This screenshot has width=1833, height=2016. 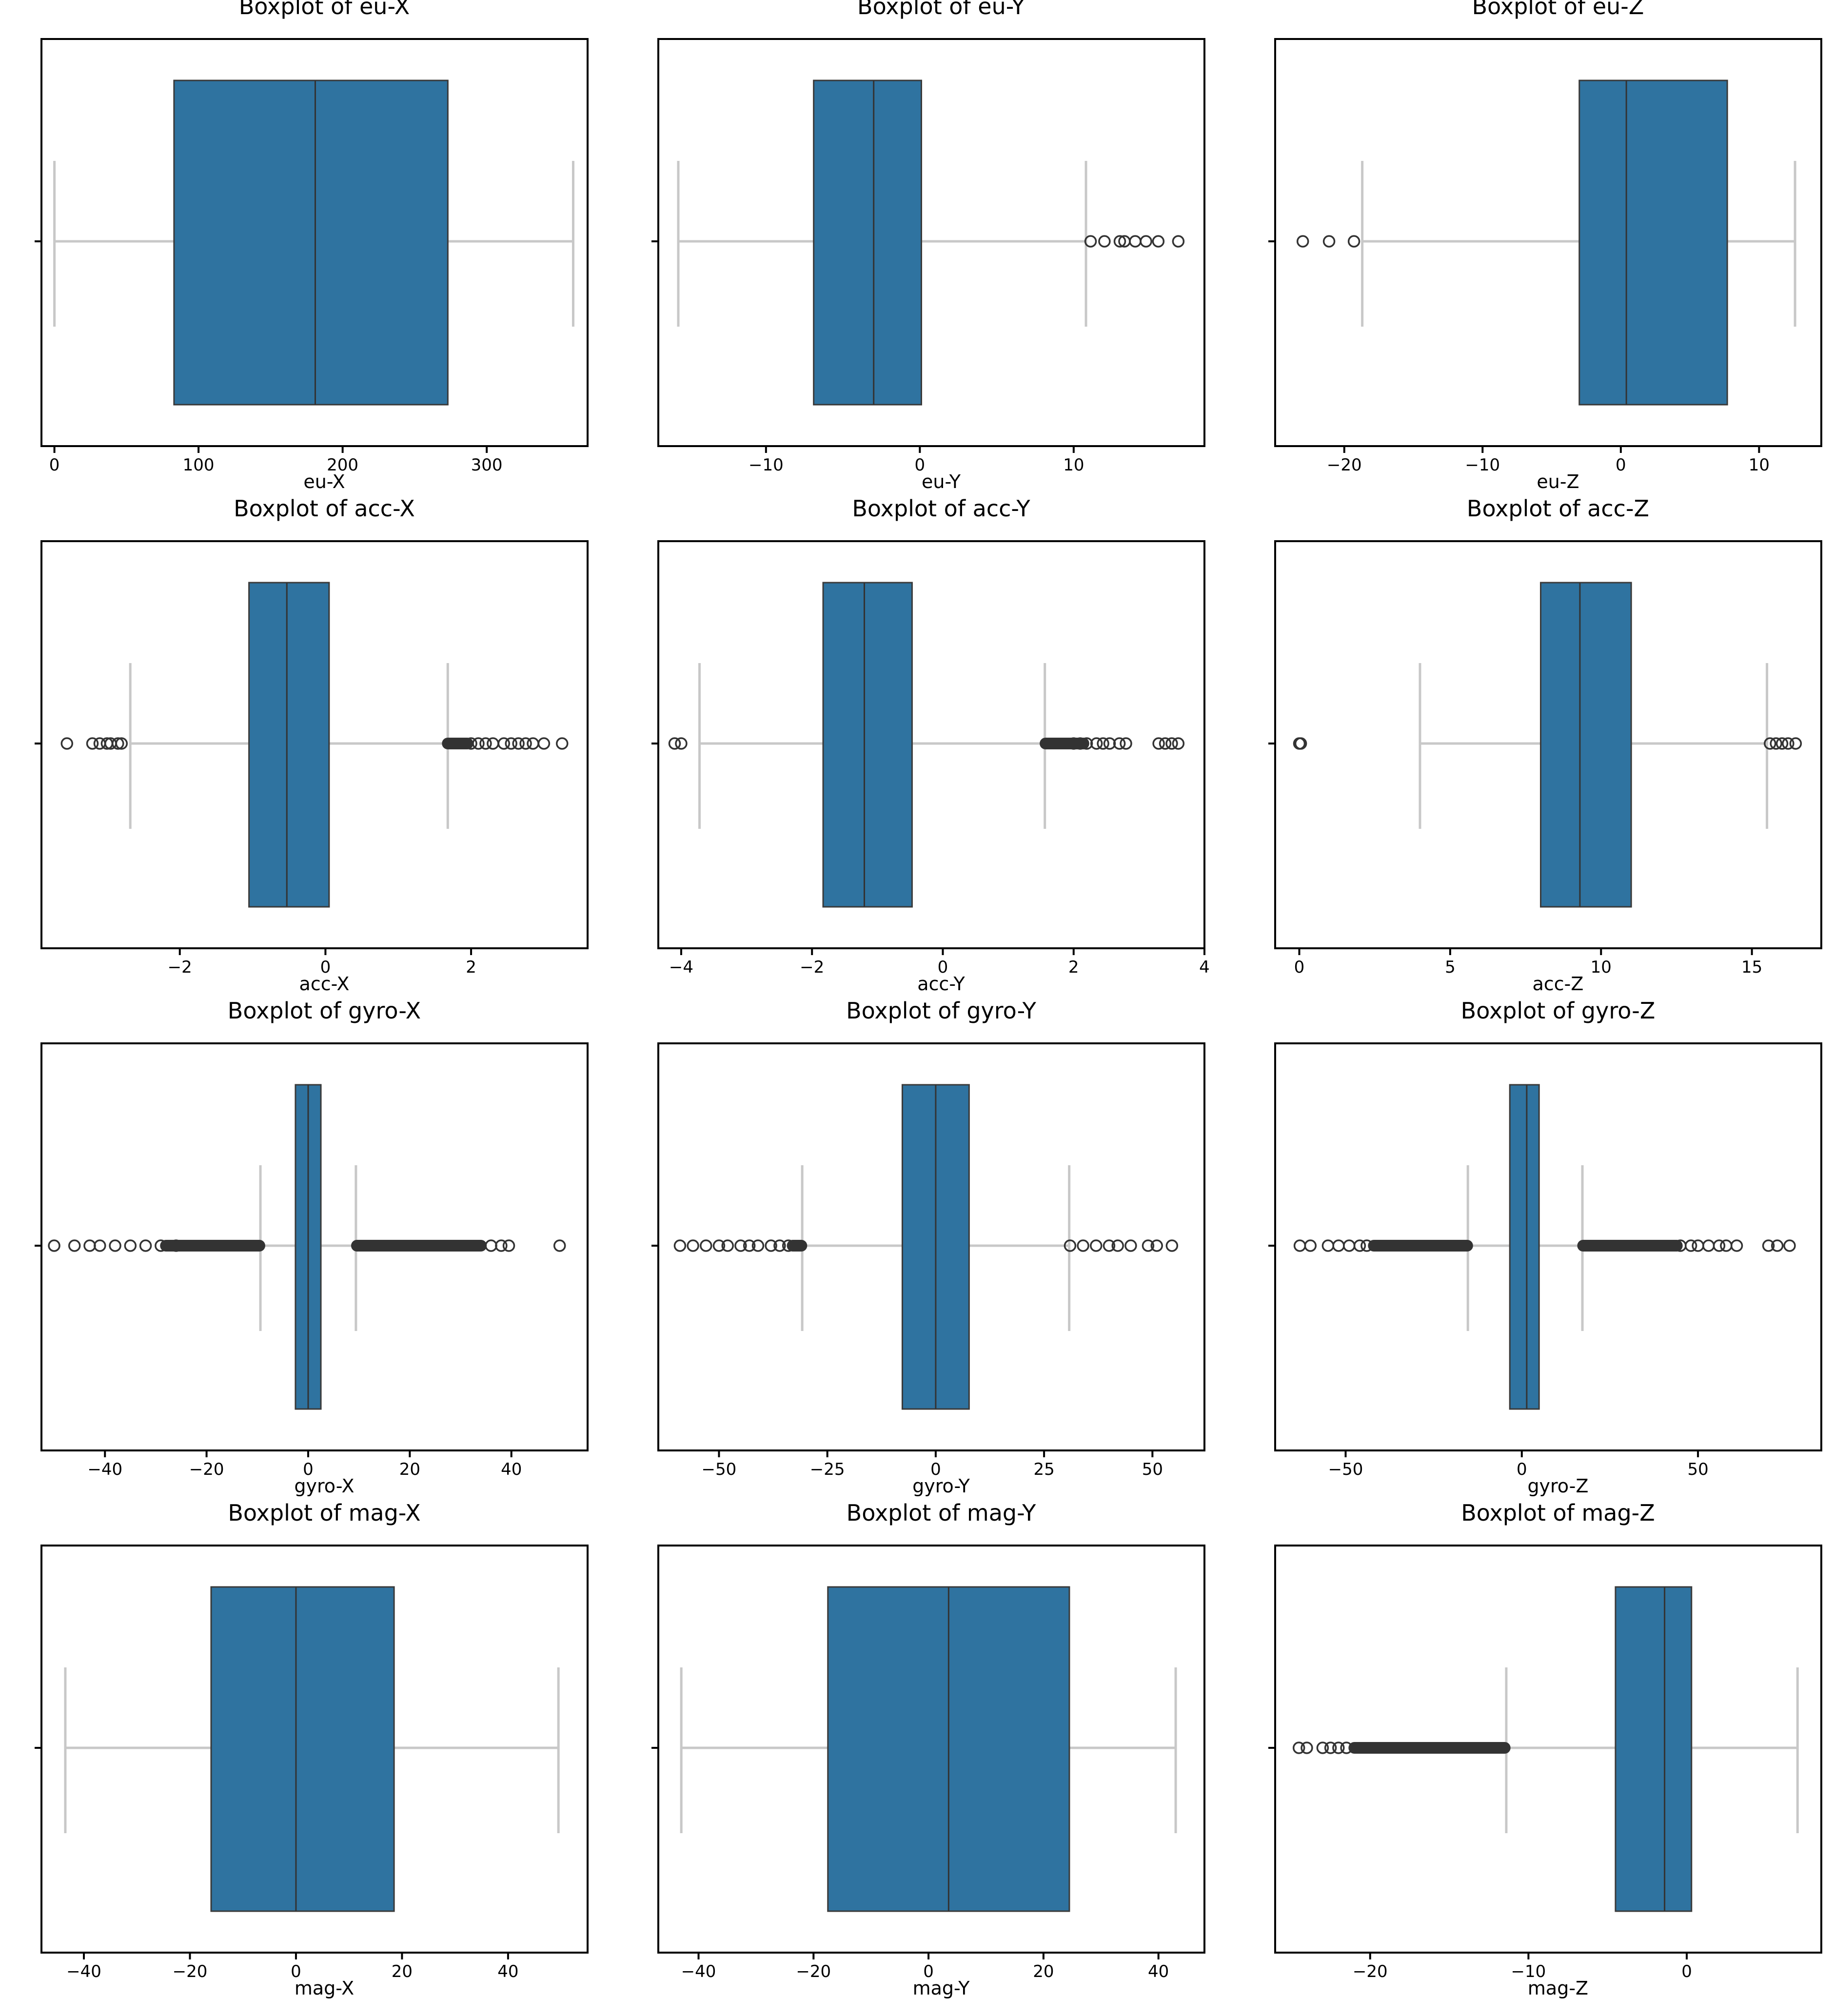 I want to click on x-axis-label: mag-Z, so click(x=1558, y=1988).